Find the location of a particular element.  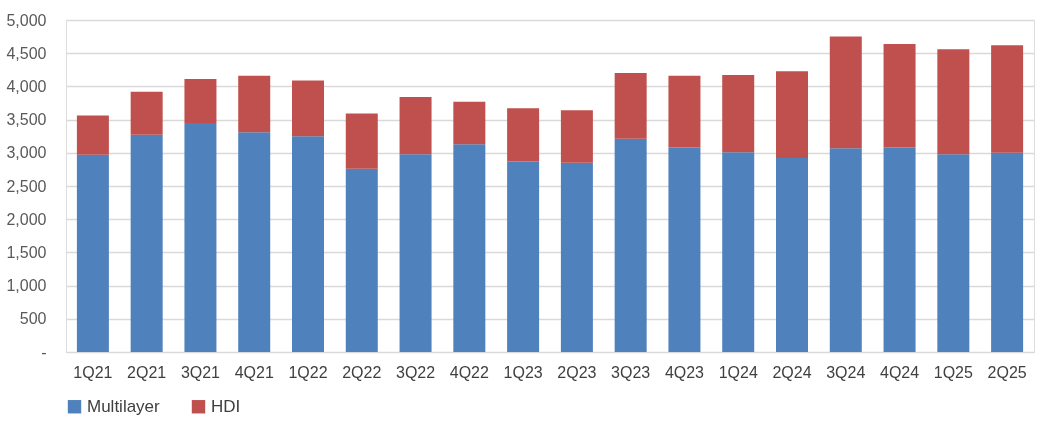

x-tick-label: 3Q24 is located at coordinates (846, 372).